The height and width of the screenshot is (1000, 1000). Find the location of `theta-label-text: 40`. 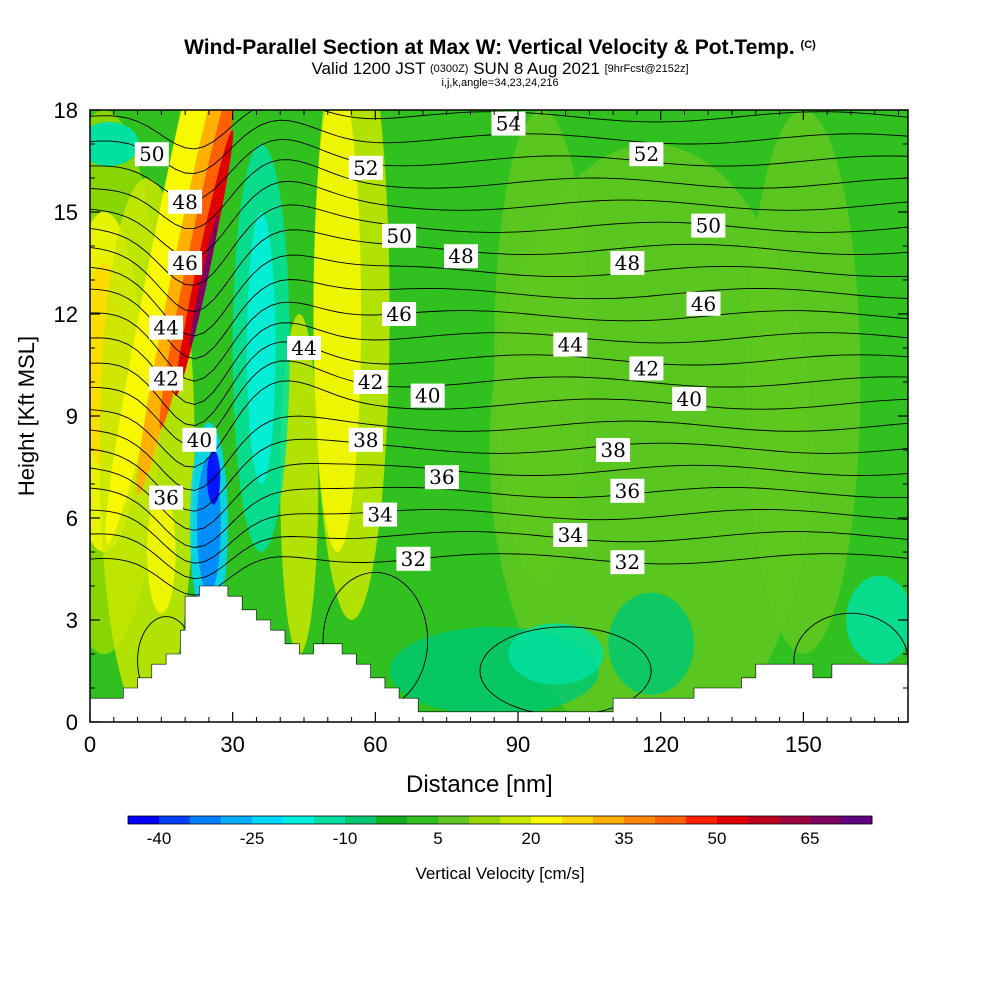

theta-label-text: 40 is located at coordinates (688, 399).